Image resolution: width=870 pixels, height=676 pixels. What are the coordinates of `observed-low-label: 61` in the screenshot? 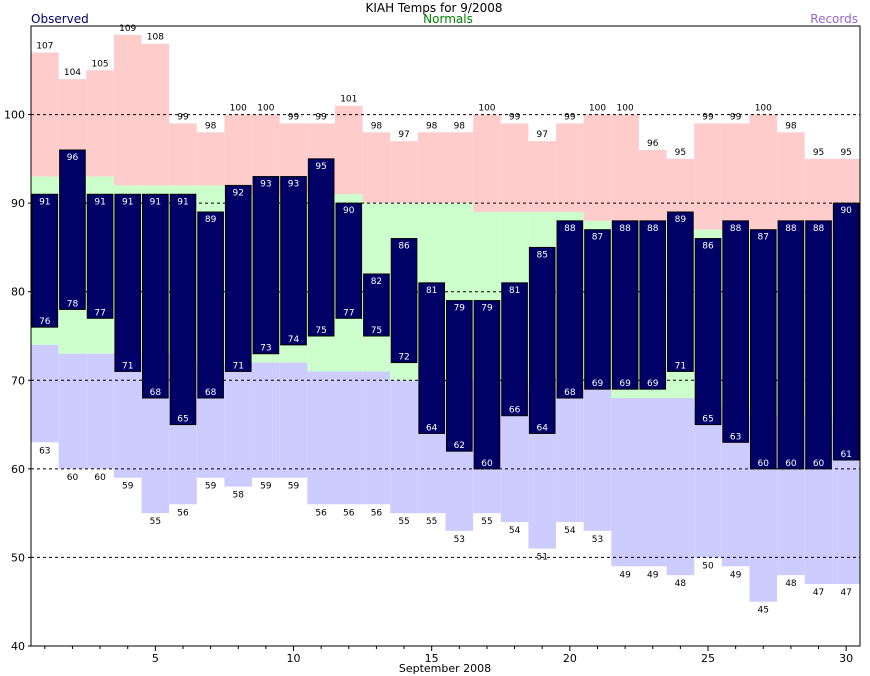 It's located at (845, 455).